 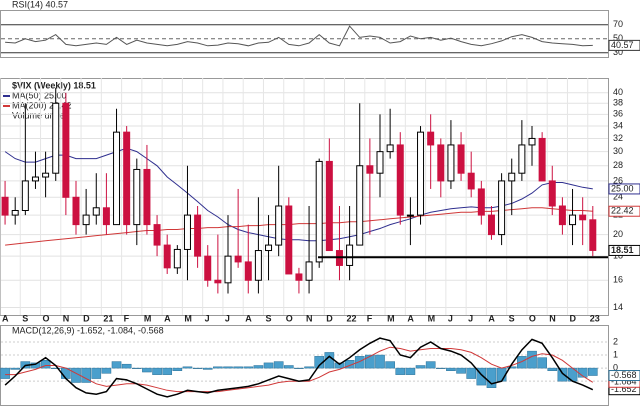 I want to click on y-tick-label: 70, so click(x=618, y=24).